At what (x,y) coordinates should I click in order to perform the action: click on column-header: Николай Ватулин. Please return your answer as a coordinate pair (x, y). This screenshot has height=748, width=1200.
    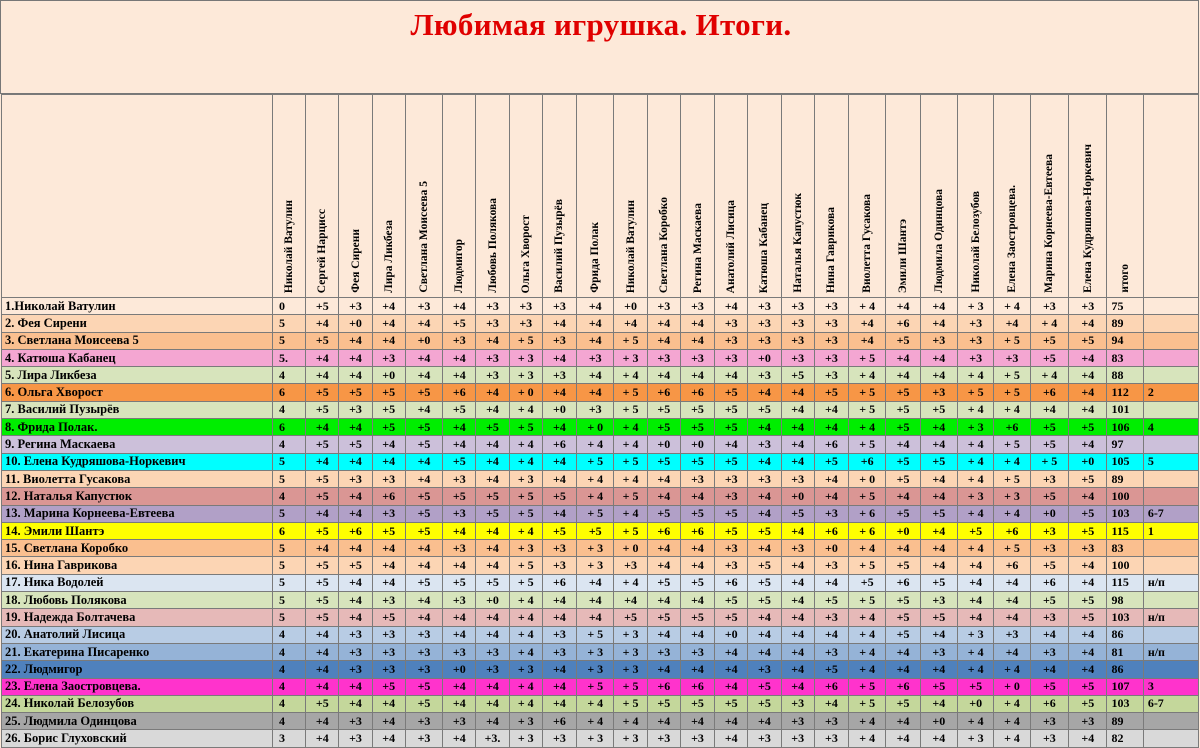
    Looking at the image, I should click on (630, 196).